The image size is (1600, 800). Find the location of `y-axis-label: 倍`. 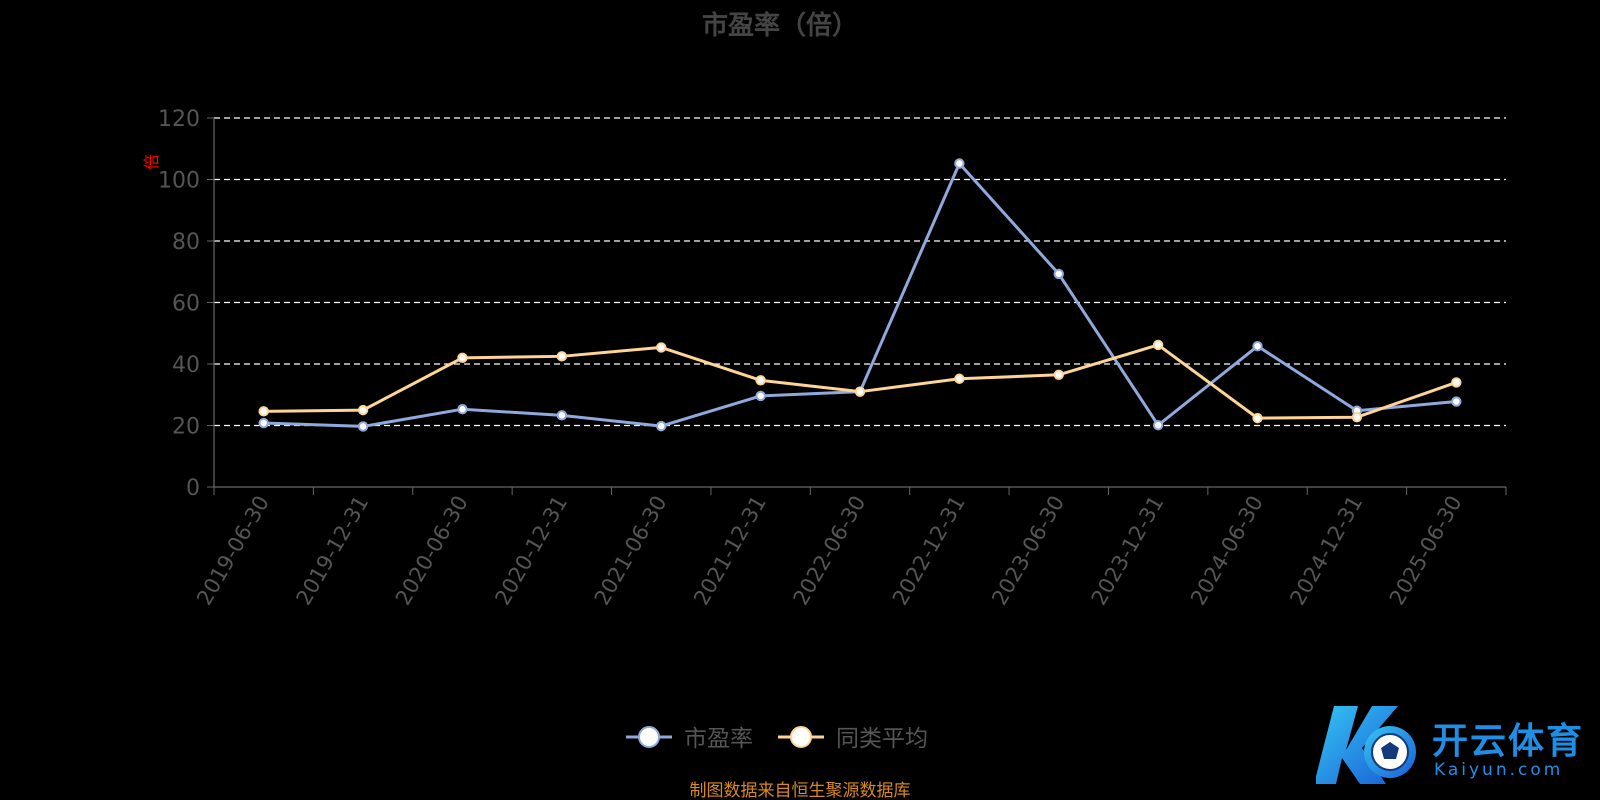

y-axis-label: 倍 is located at coordinates (151, 162).